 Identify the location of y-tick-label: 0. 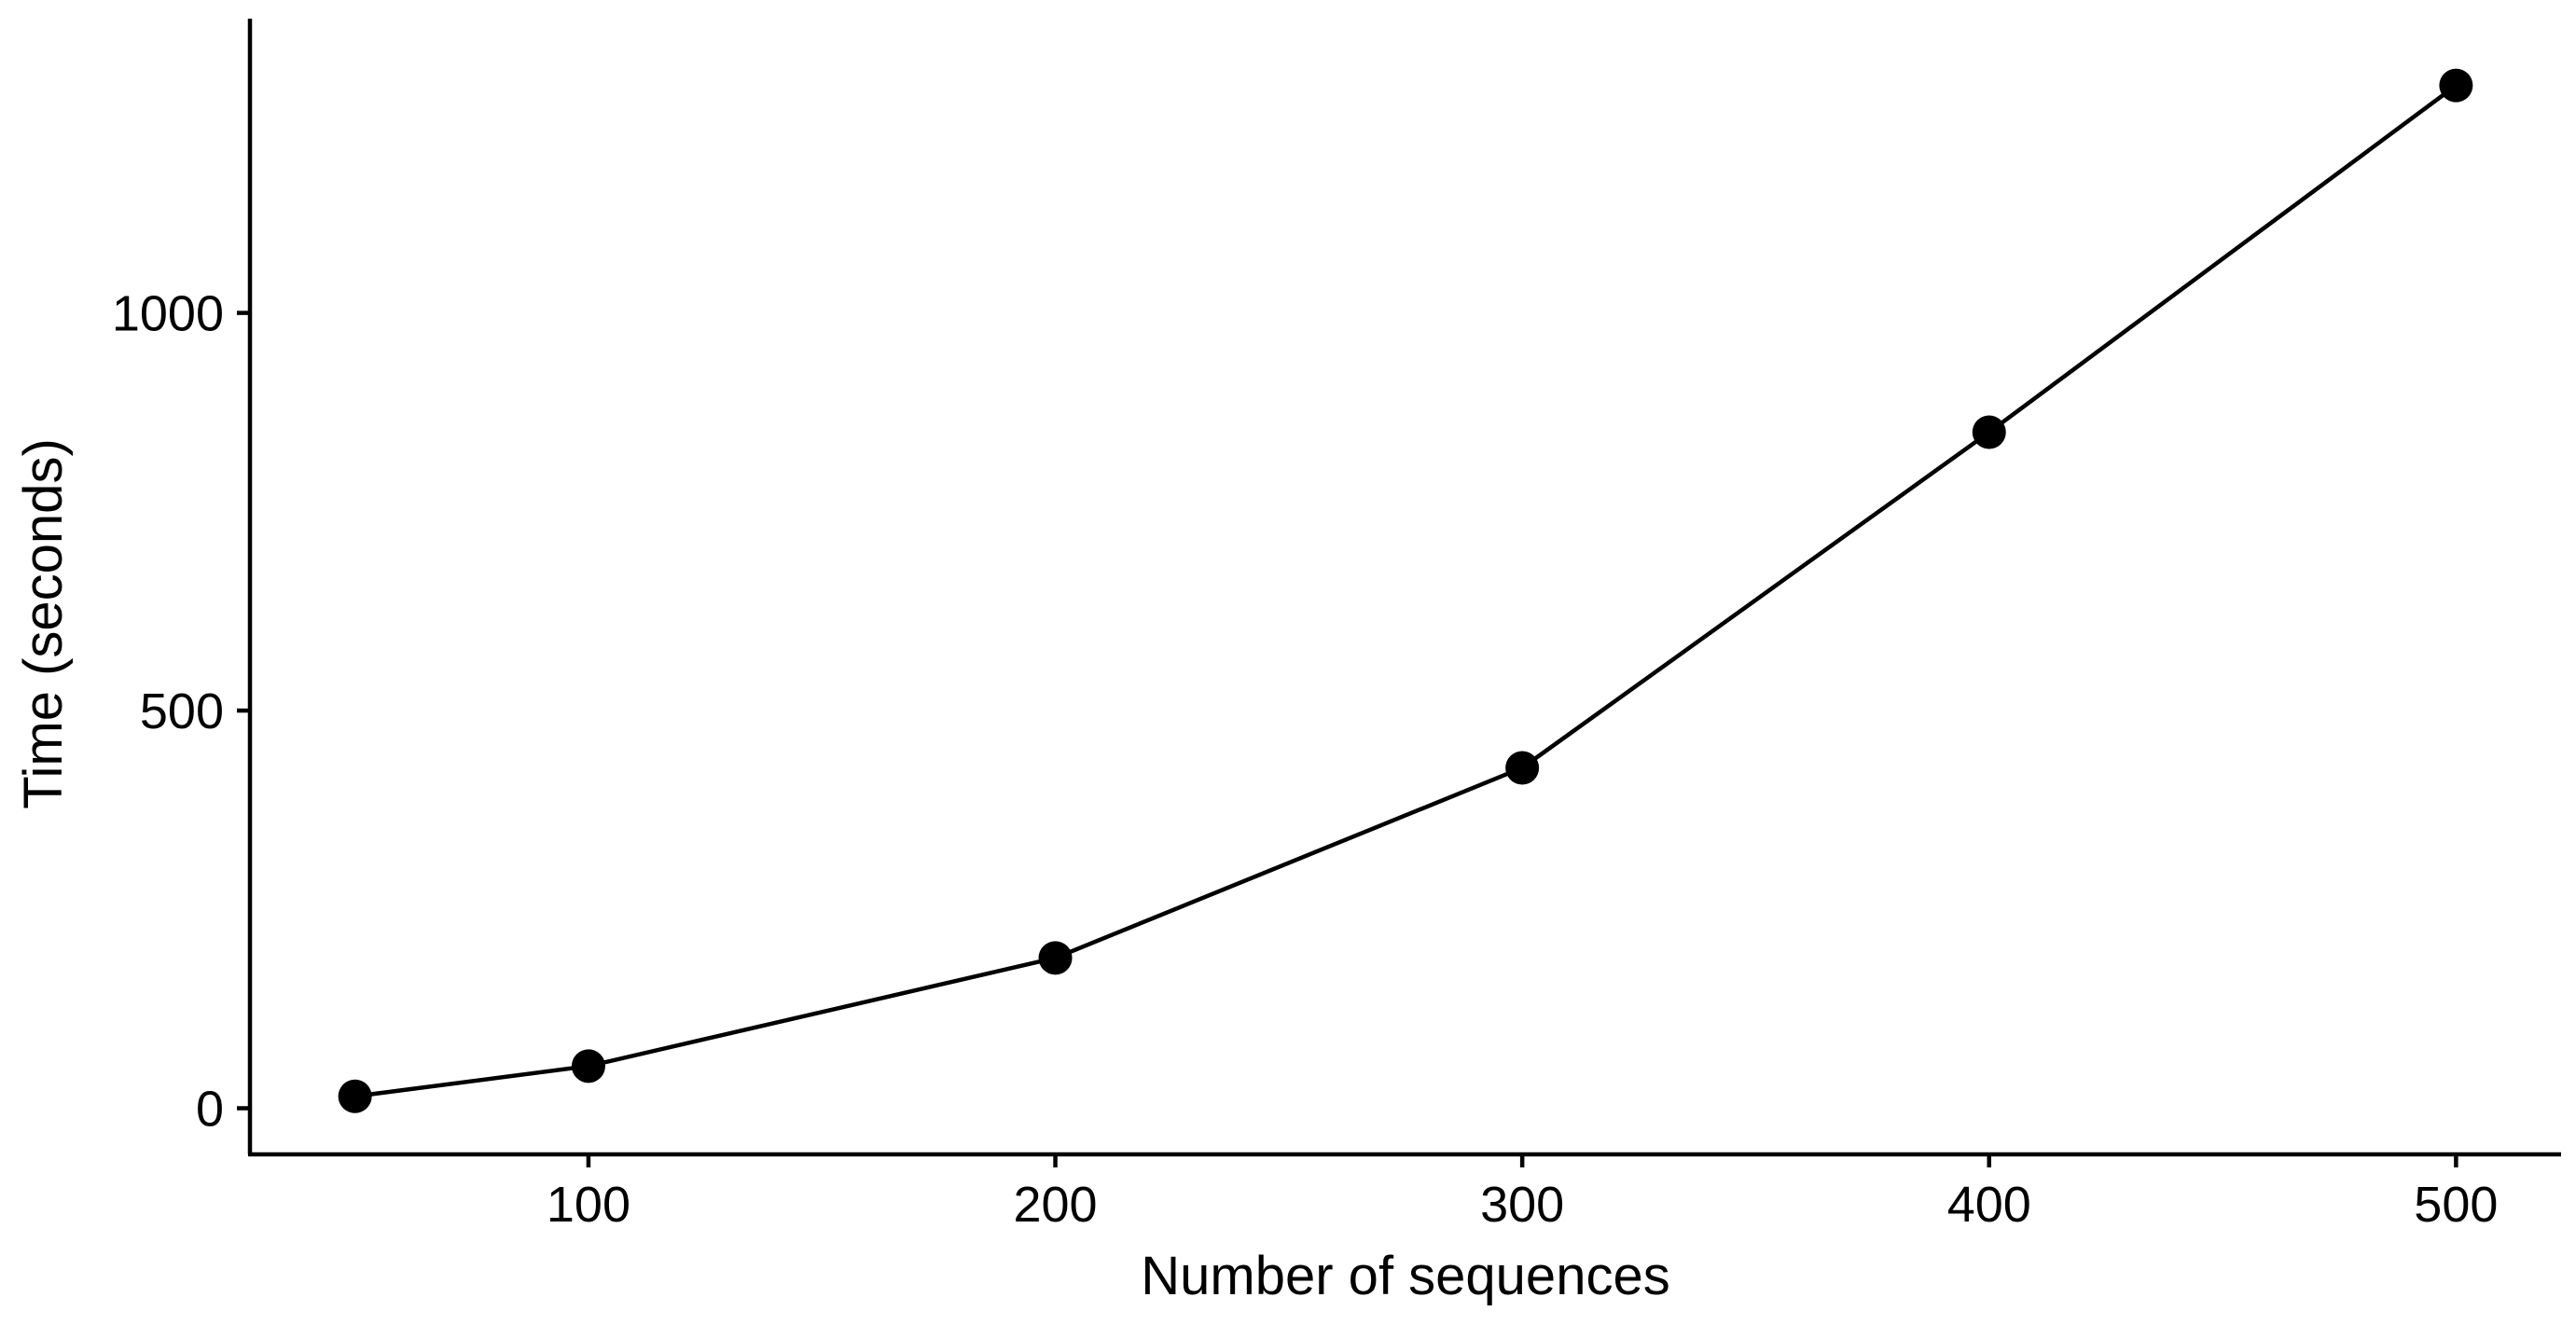
(210, 1110).